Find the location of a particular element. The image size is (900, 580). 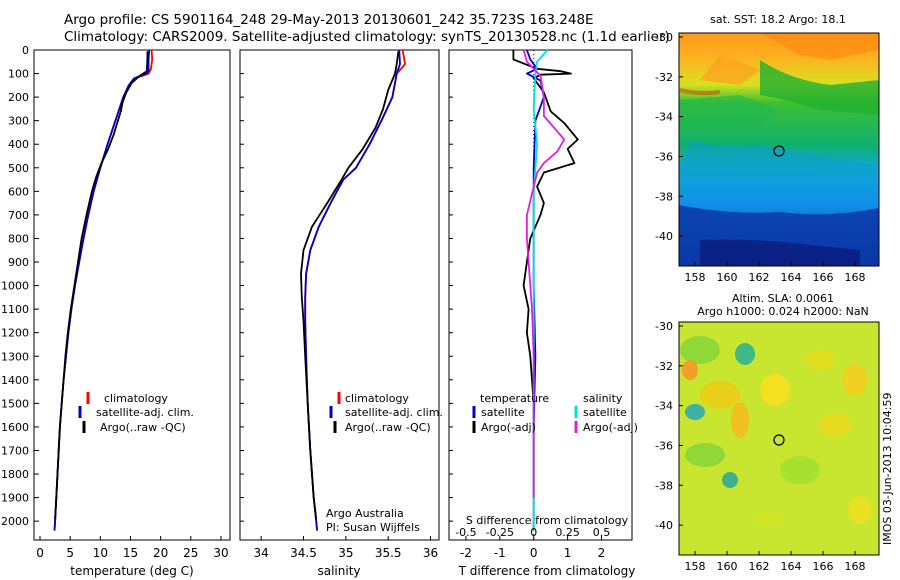

depth-tick-label: 1500 is located at coordinates (15, 403).